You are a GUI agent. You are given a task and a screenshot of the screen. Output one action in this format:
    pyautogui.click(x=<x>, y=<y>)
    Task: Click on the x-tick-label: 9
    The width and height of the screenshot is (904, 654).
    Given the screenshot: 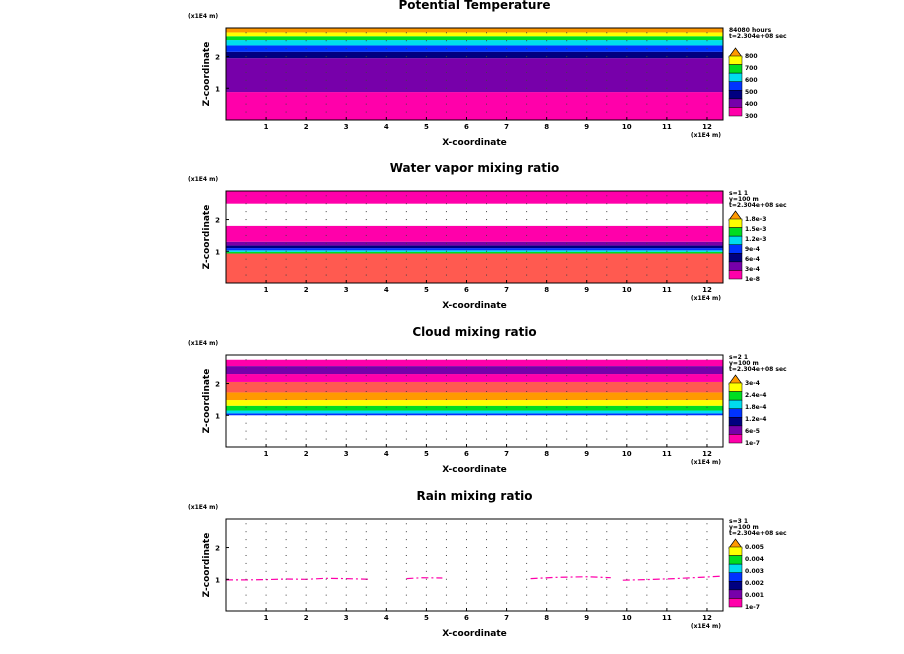 What is the action you would take?
    pyautogui.click(x=586, y=454)
    